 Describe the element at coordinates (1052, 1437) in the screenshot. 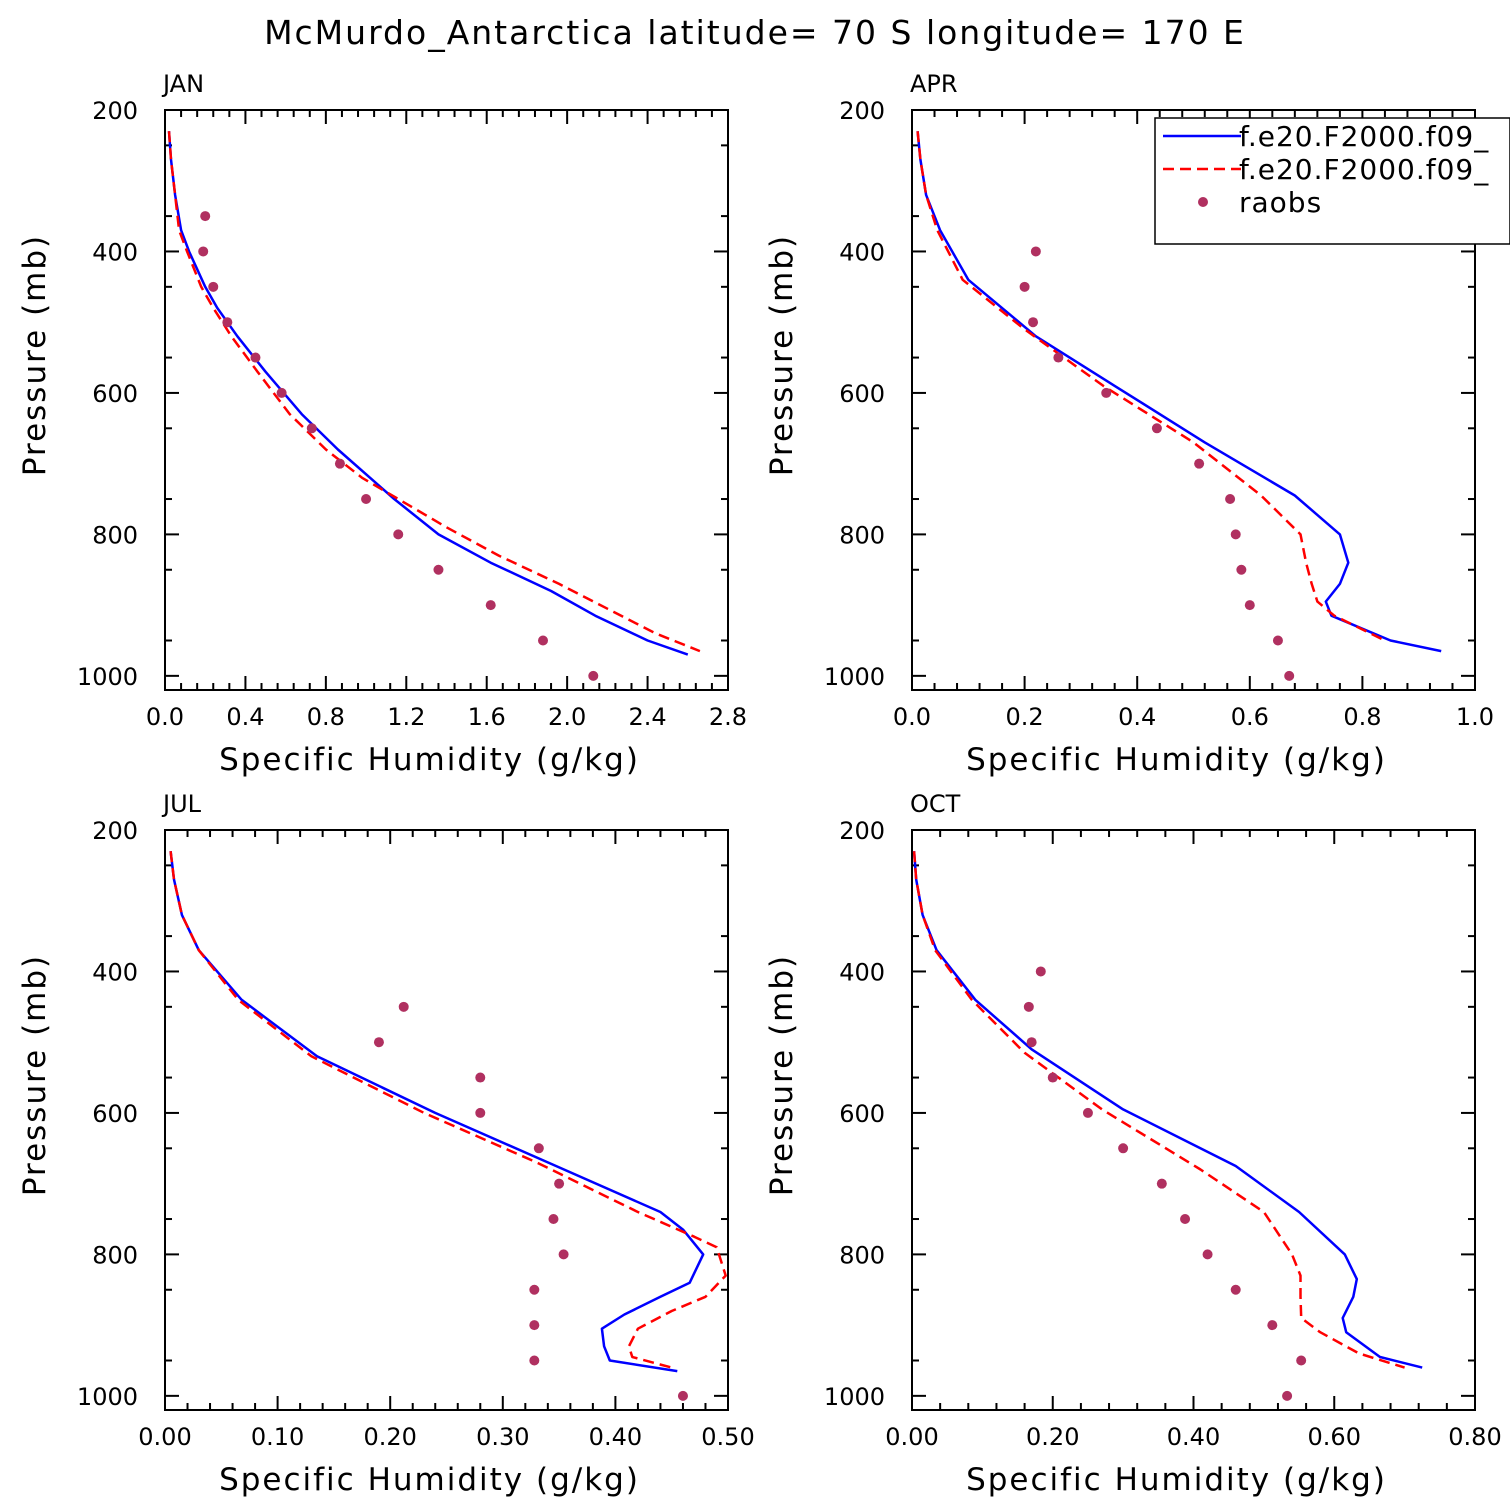

I see `x-tick-label: 0.20` at that location.